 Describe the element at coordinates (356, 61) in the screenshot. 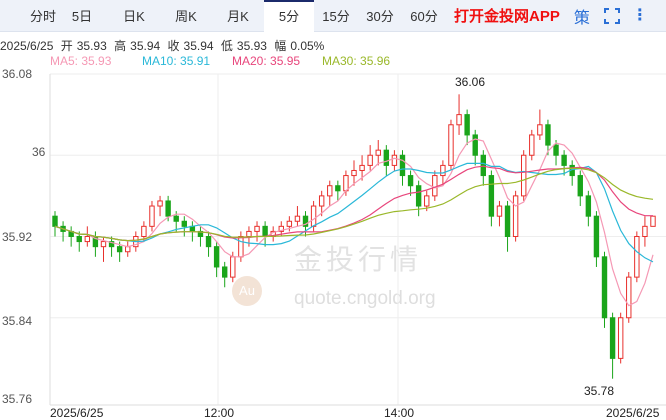

I see `ma30-legend: MA30: 35.96` at that location.